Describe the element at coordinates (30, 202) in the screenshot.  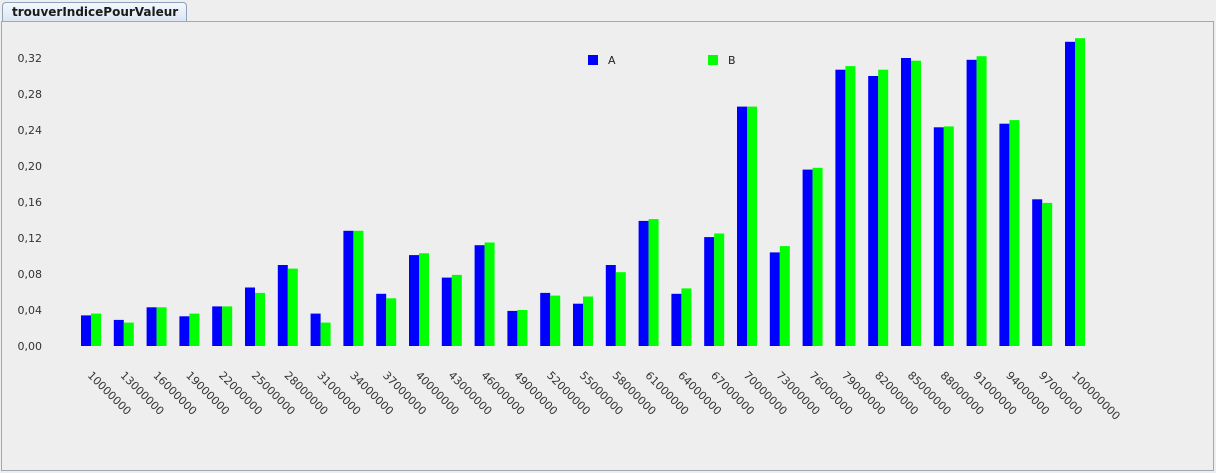
I see `y-tick-label: 0,16` at that location.